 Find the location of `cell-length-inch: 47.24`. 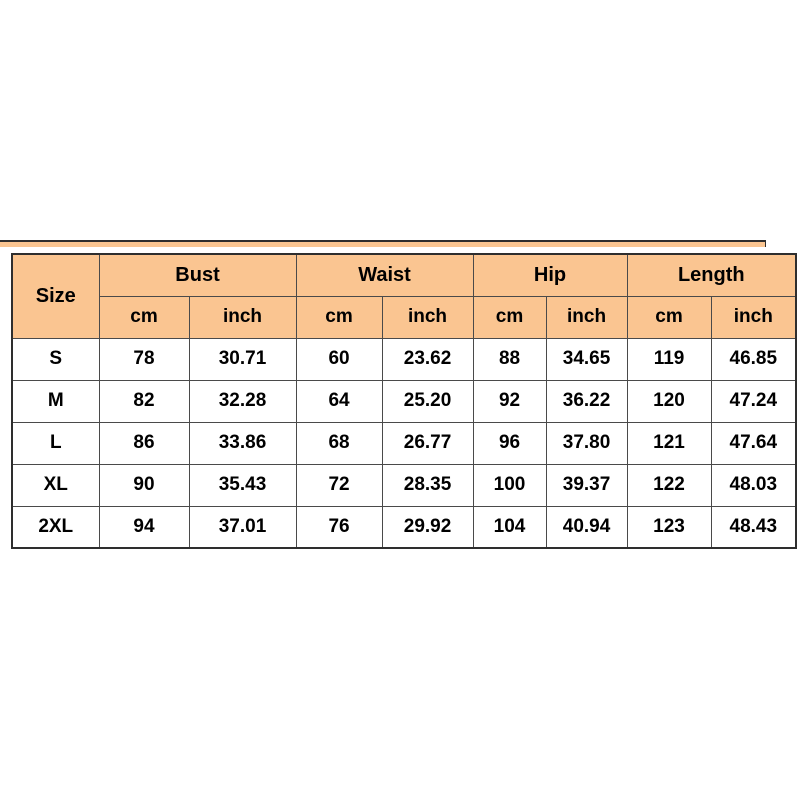

cell-length-inch: 47.24 is located at coordinates (753, 401).